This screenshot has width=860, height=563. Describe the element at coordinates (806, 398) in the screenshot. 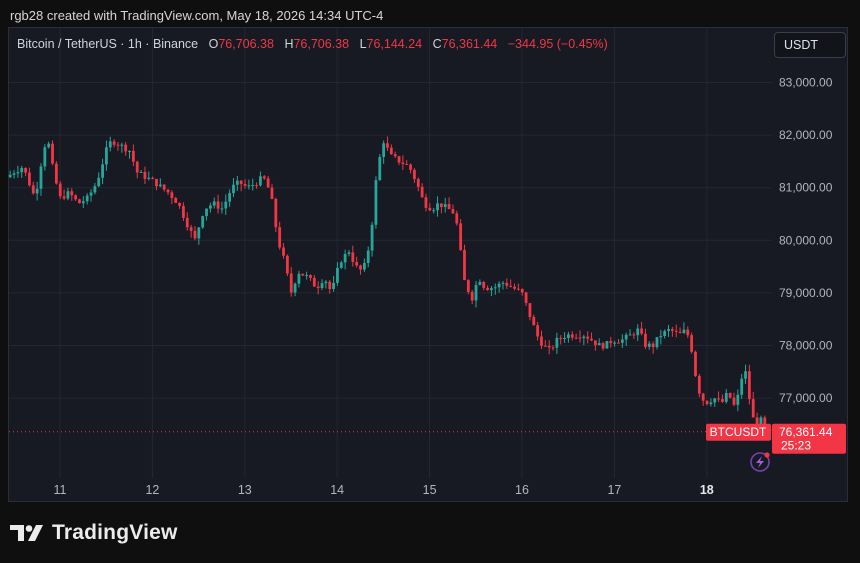

I see `y-tick-label: 77,000.00` at that location.